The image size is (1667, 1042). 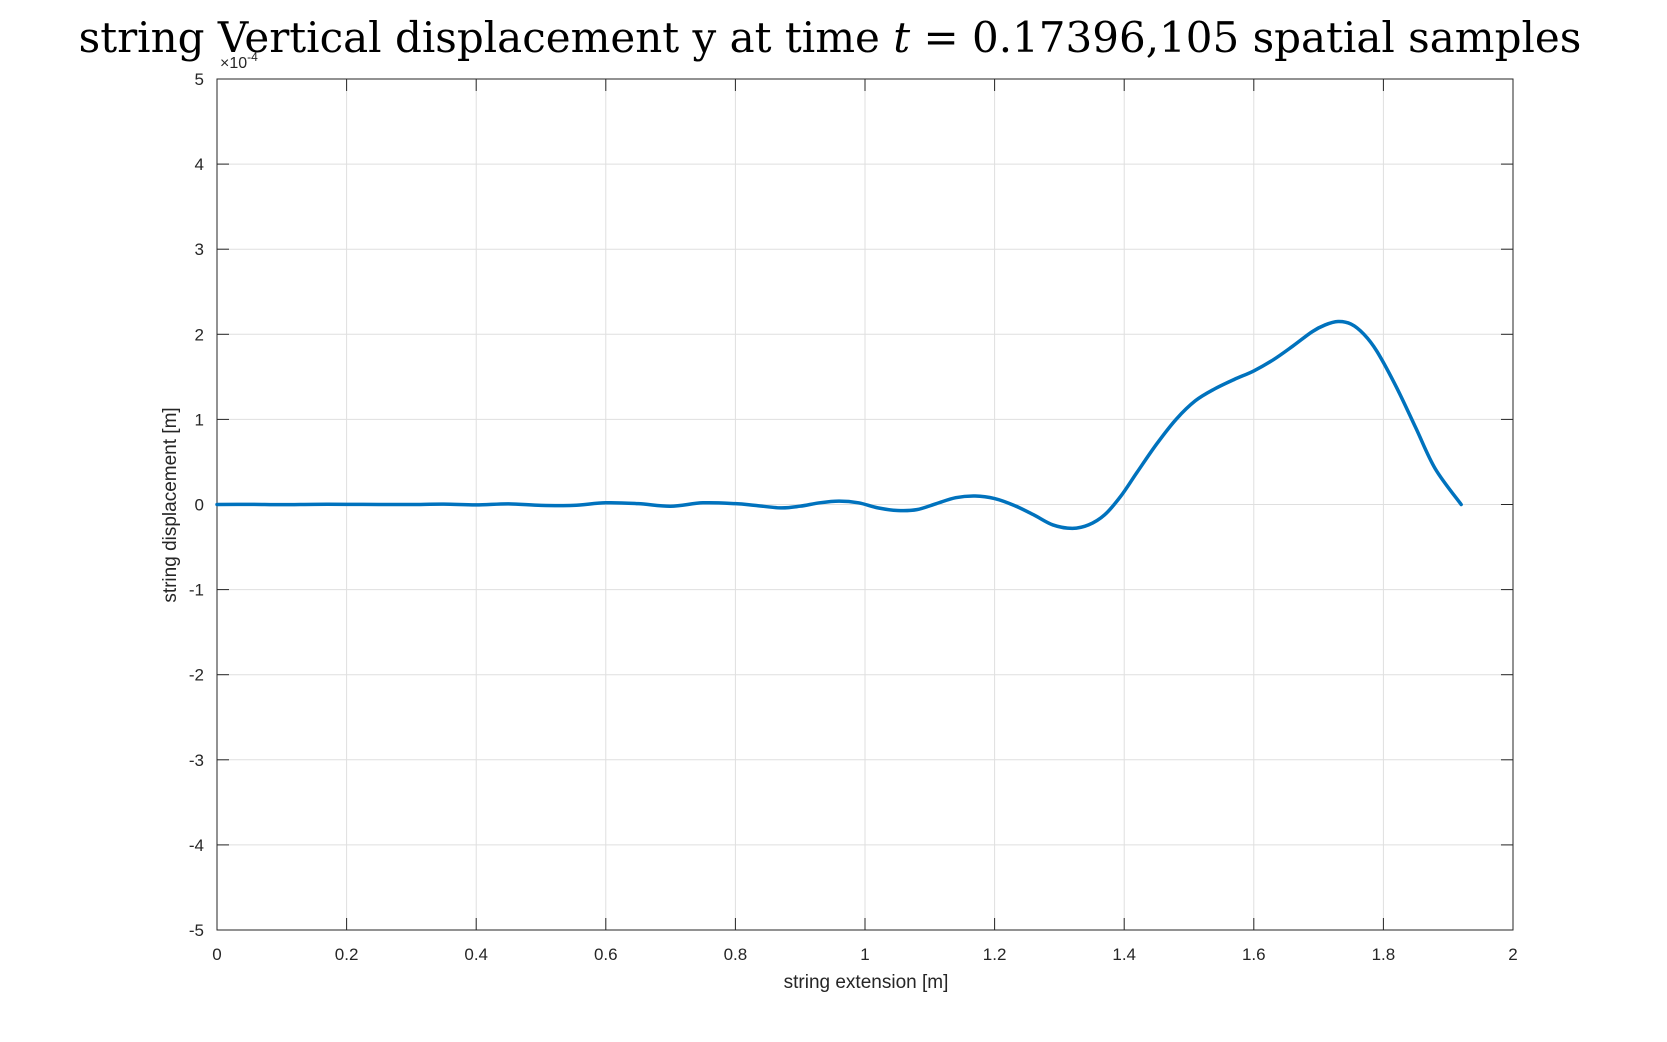 What do you see at coordinates (866, 982) in the screenshot?
I see `x-axis-label: string extension [m]` at bounding box center [866, 982].